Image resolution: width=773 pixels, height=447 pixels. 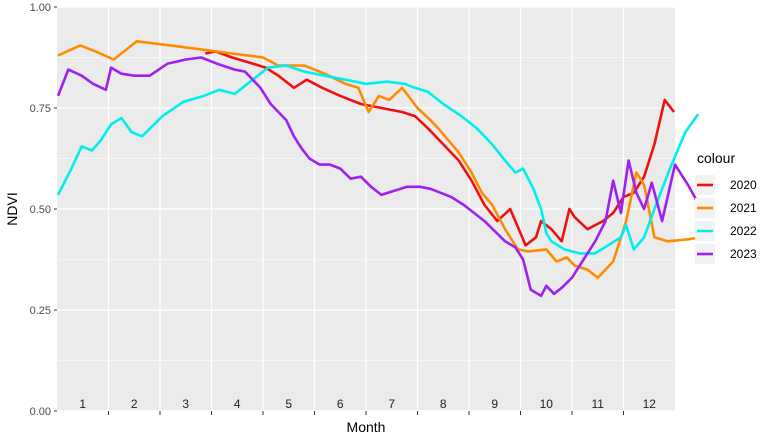 I want to click on month-label: 11, so click(x=598, y=404).